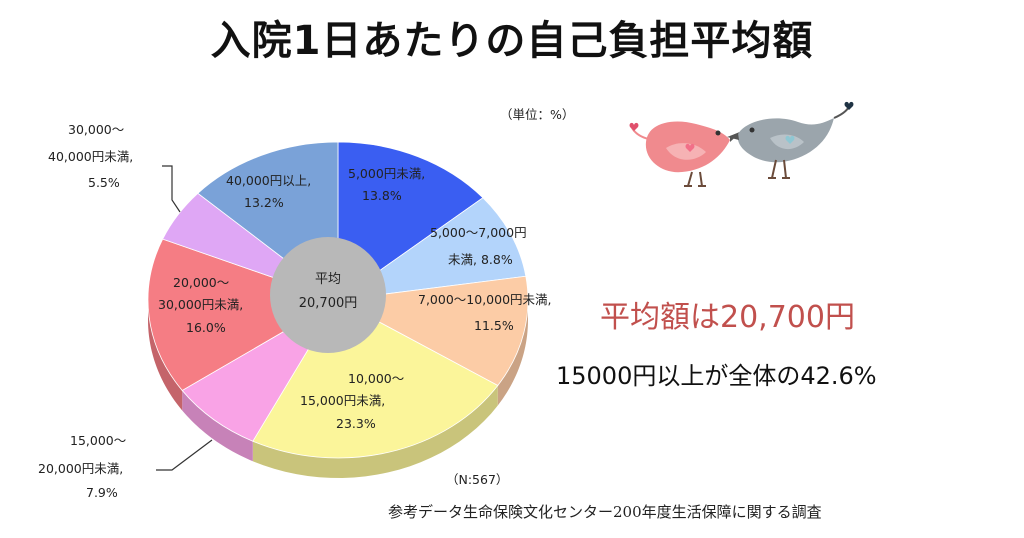  What do you see at coordinates (512, 41) in the screenshot?
I see `chart-title: 入院1日あたりの自己負担平均額` at bounding box center [512, 41].